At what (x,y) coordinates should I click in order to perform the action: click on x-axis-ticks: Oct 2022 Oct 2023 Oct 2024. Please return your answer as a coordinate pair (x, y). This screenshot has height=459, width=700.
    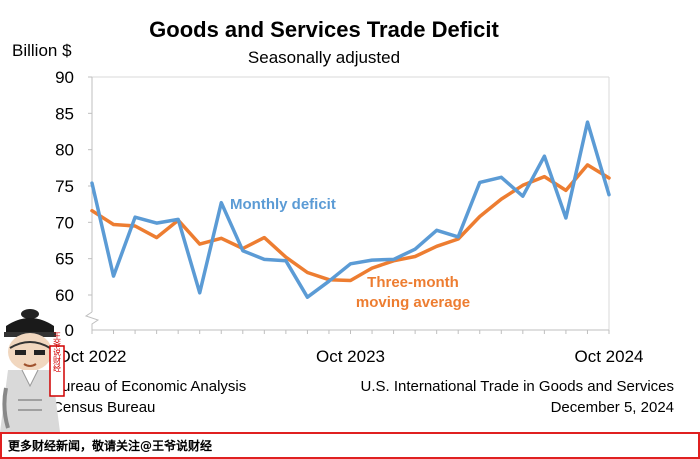
    Looking at the image, I should click on (351, 348).